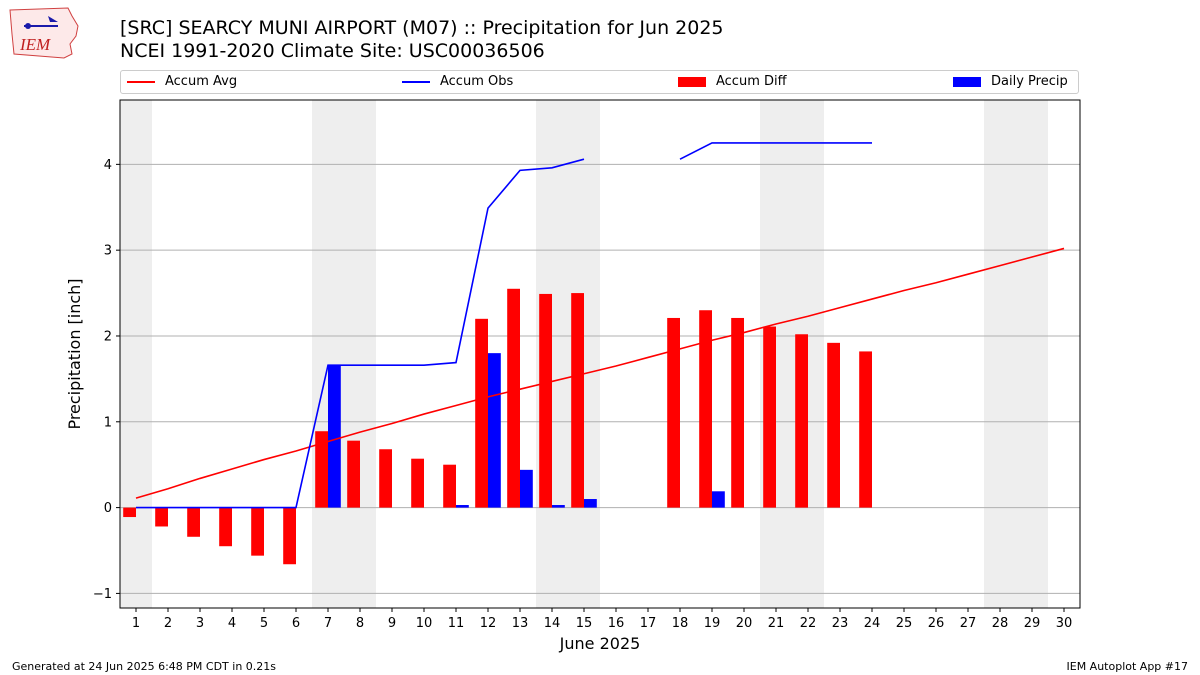 This screenshot has width=1200, height=675. What do you see at coordinates (360, 623) in the screenshot?
I see `x-tick-label: 8` at bounding box center [360, 623].